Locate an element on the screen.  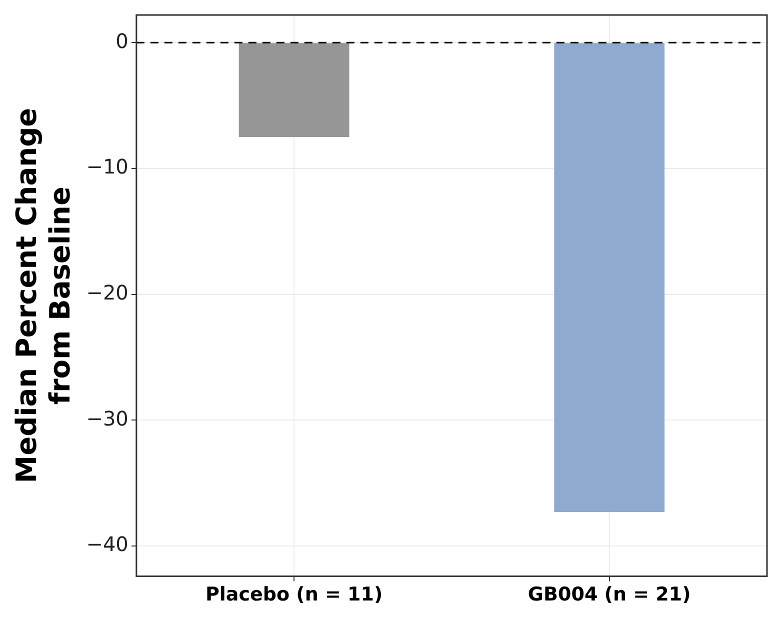
y-tick-label: −30 is located at coordinates (107, 418).